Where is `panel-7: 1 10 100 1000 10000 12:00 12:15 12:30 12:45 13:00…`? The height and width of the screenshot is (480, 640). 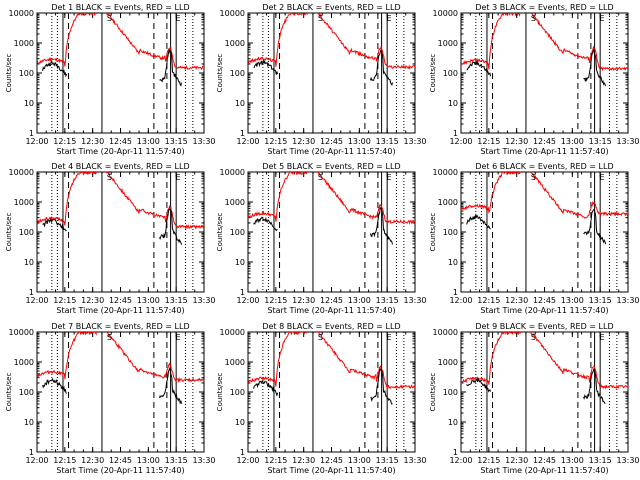 panel-7: 1 10 100 1000 10000 12:00 12:15 12:30 12:45 13:00… is located at coordinates (110, 398).